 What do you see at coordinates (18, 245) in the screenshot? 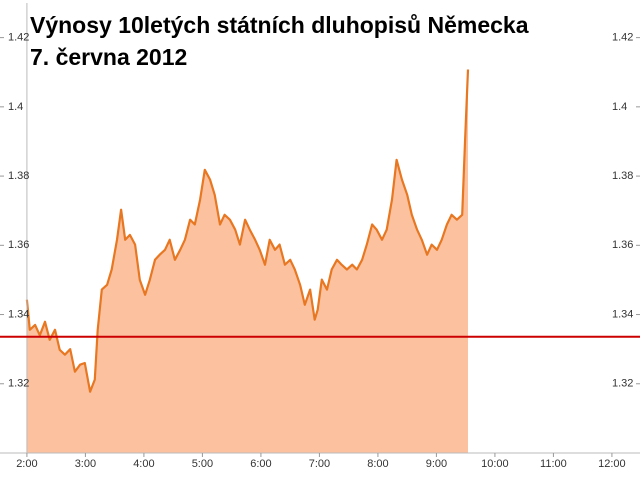
I see `y-tick-label: 1.36` at bounding box center [18, 245].